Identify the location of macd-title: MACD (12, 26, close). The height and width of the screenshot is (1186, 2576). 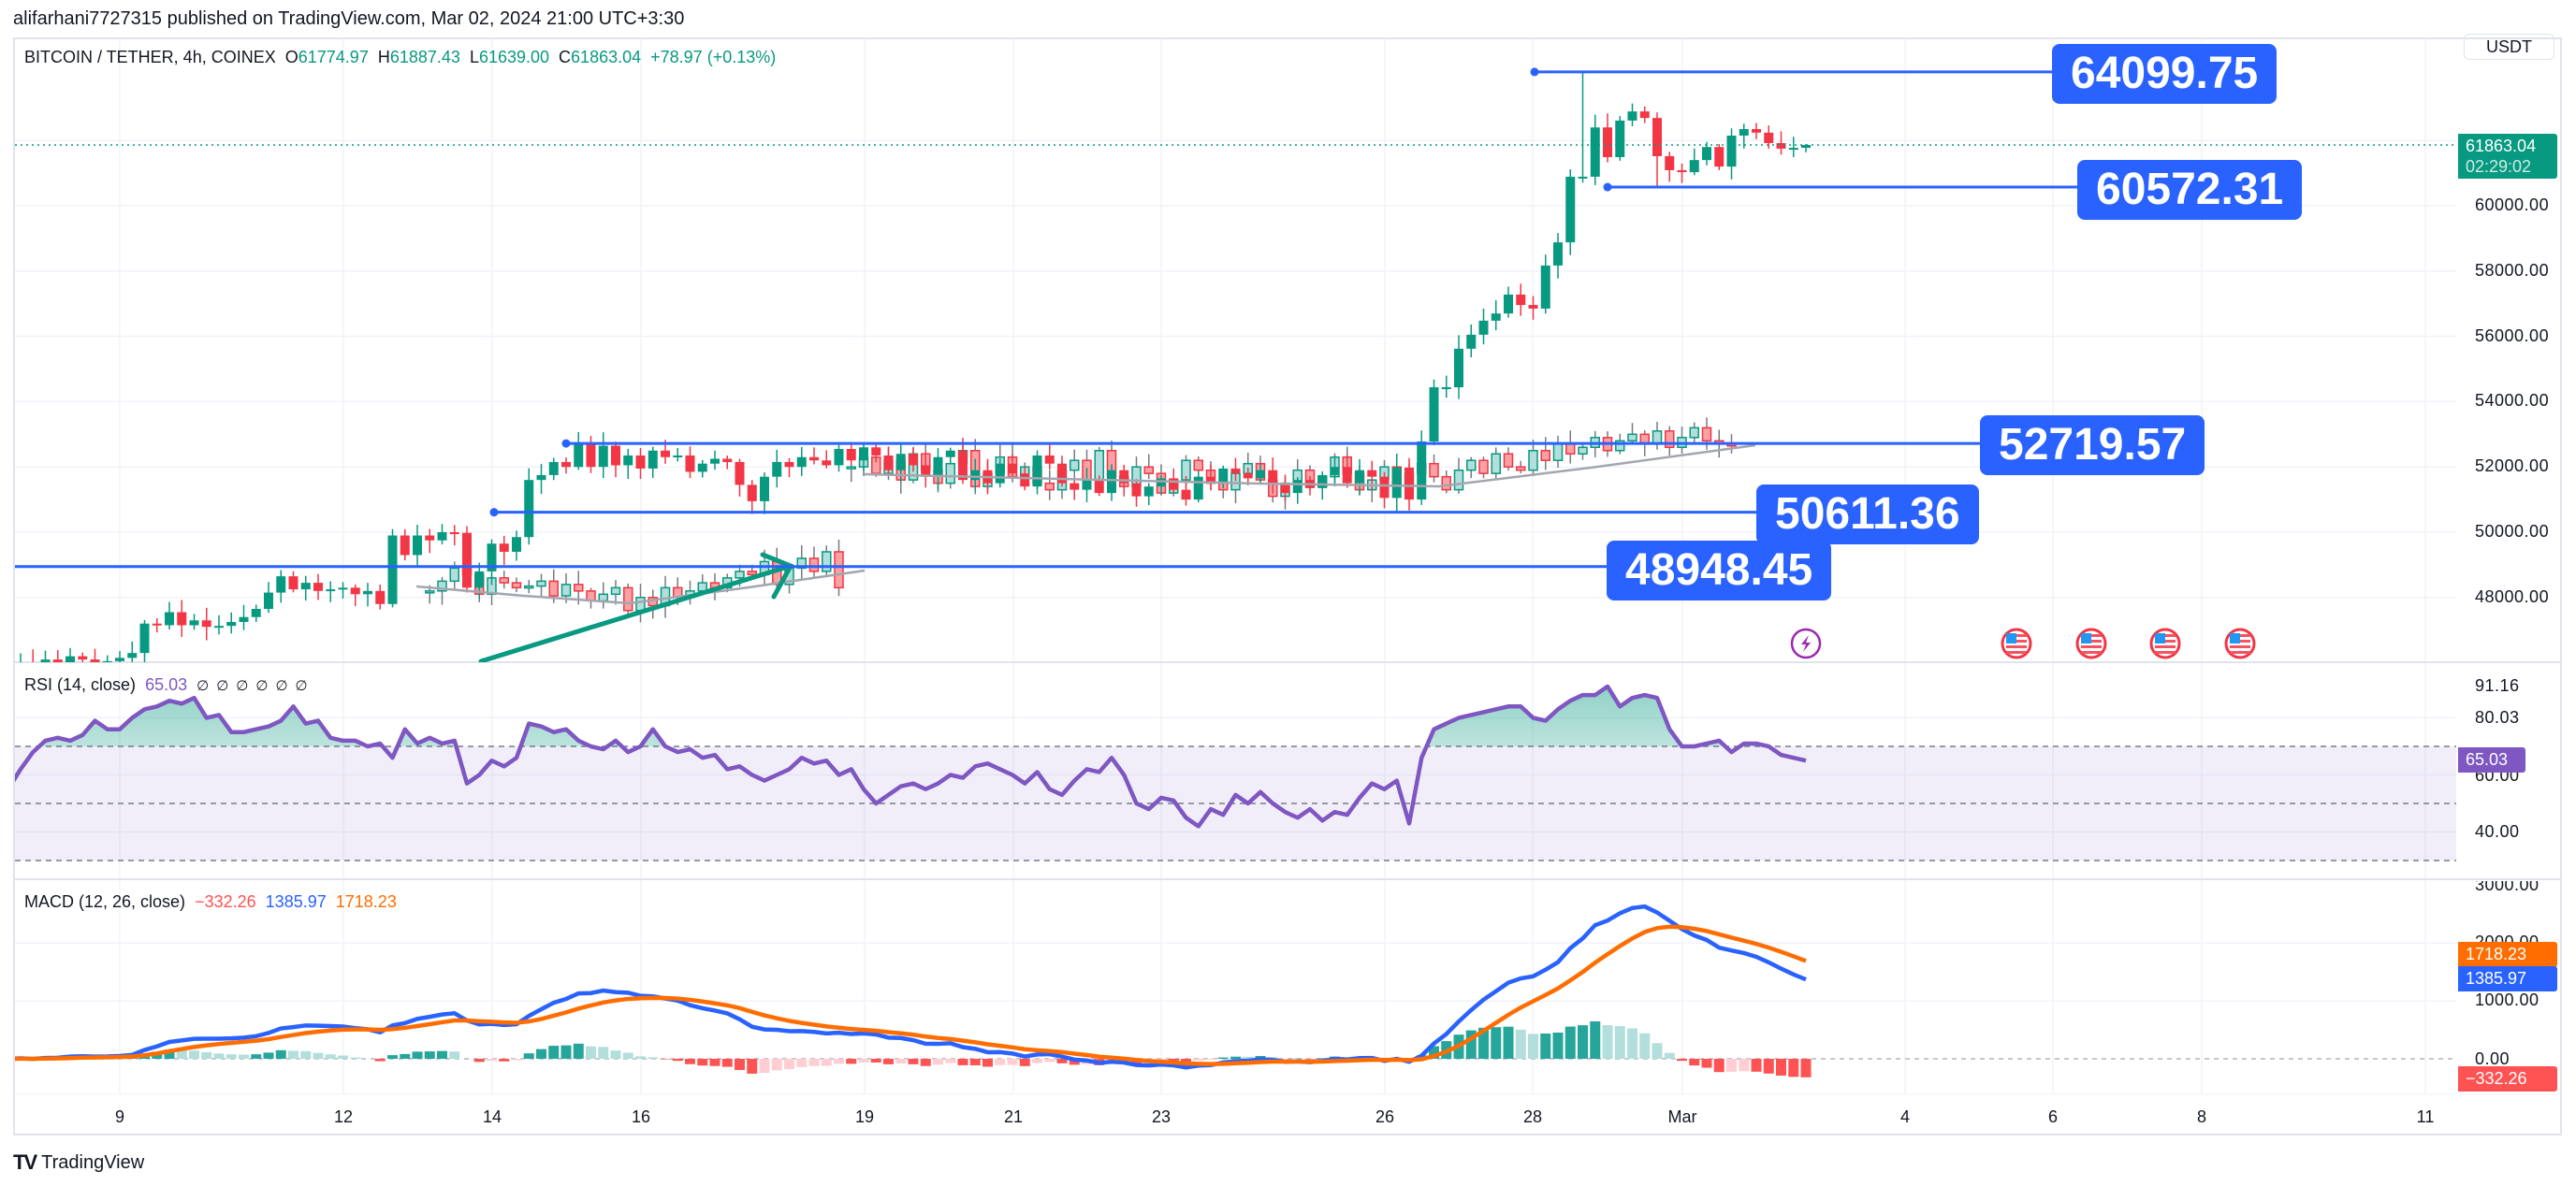
(105, 901).